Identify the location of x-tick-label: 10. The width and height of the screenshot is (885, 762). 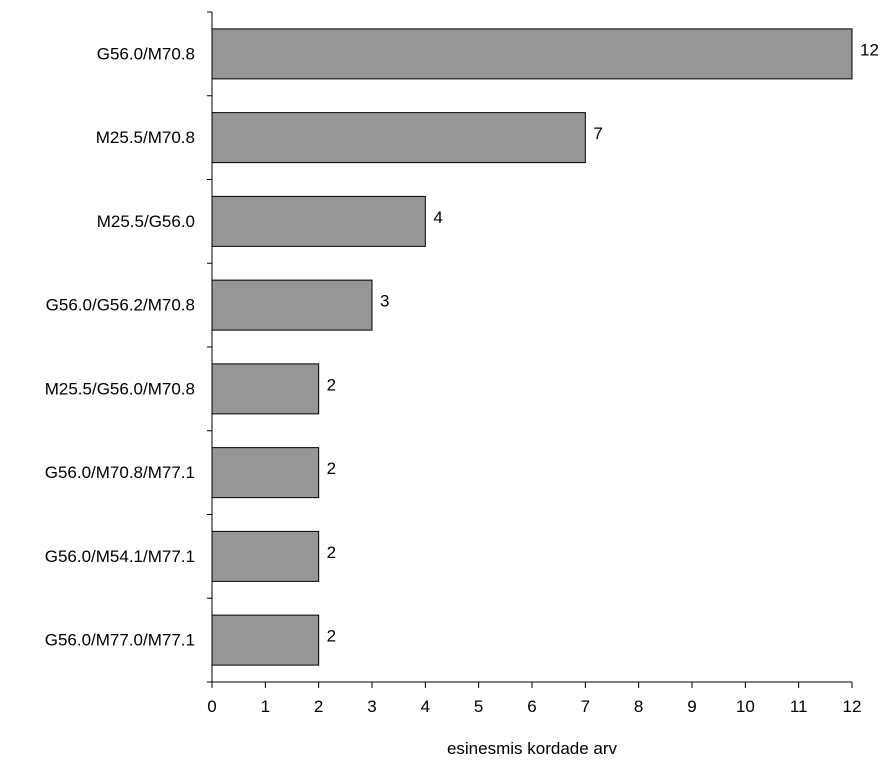
(745, 706).